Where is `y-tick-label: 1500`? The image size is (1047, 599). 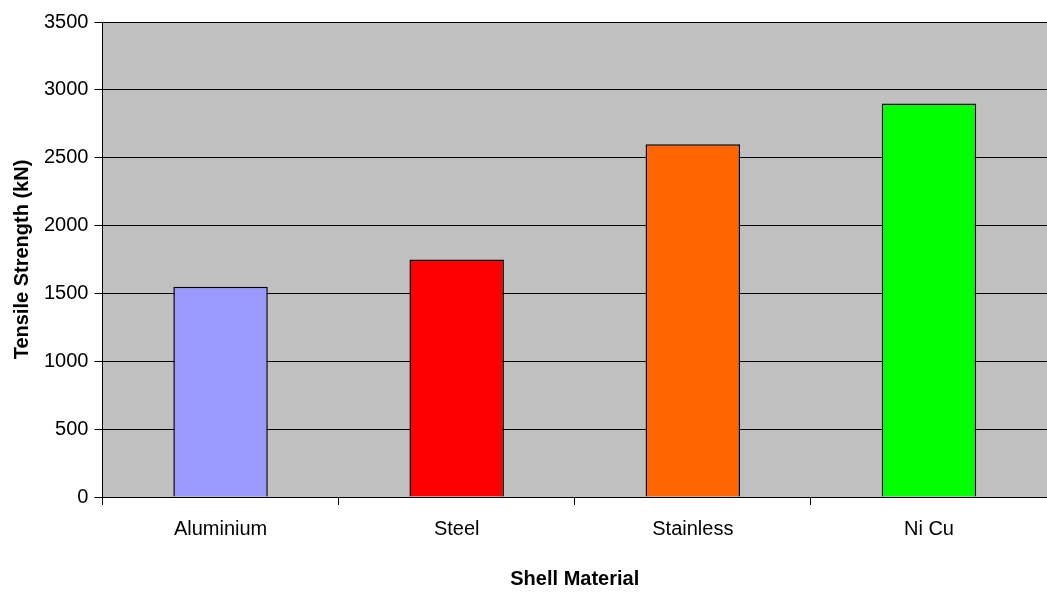 y-tick-label: 1500 is located at coordinates (66, 291).